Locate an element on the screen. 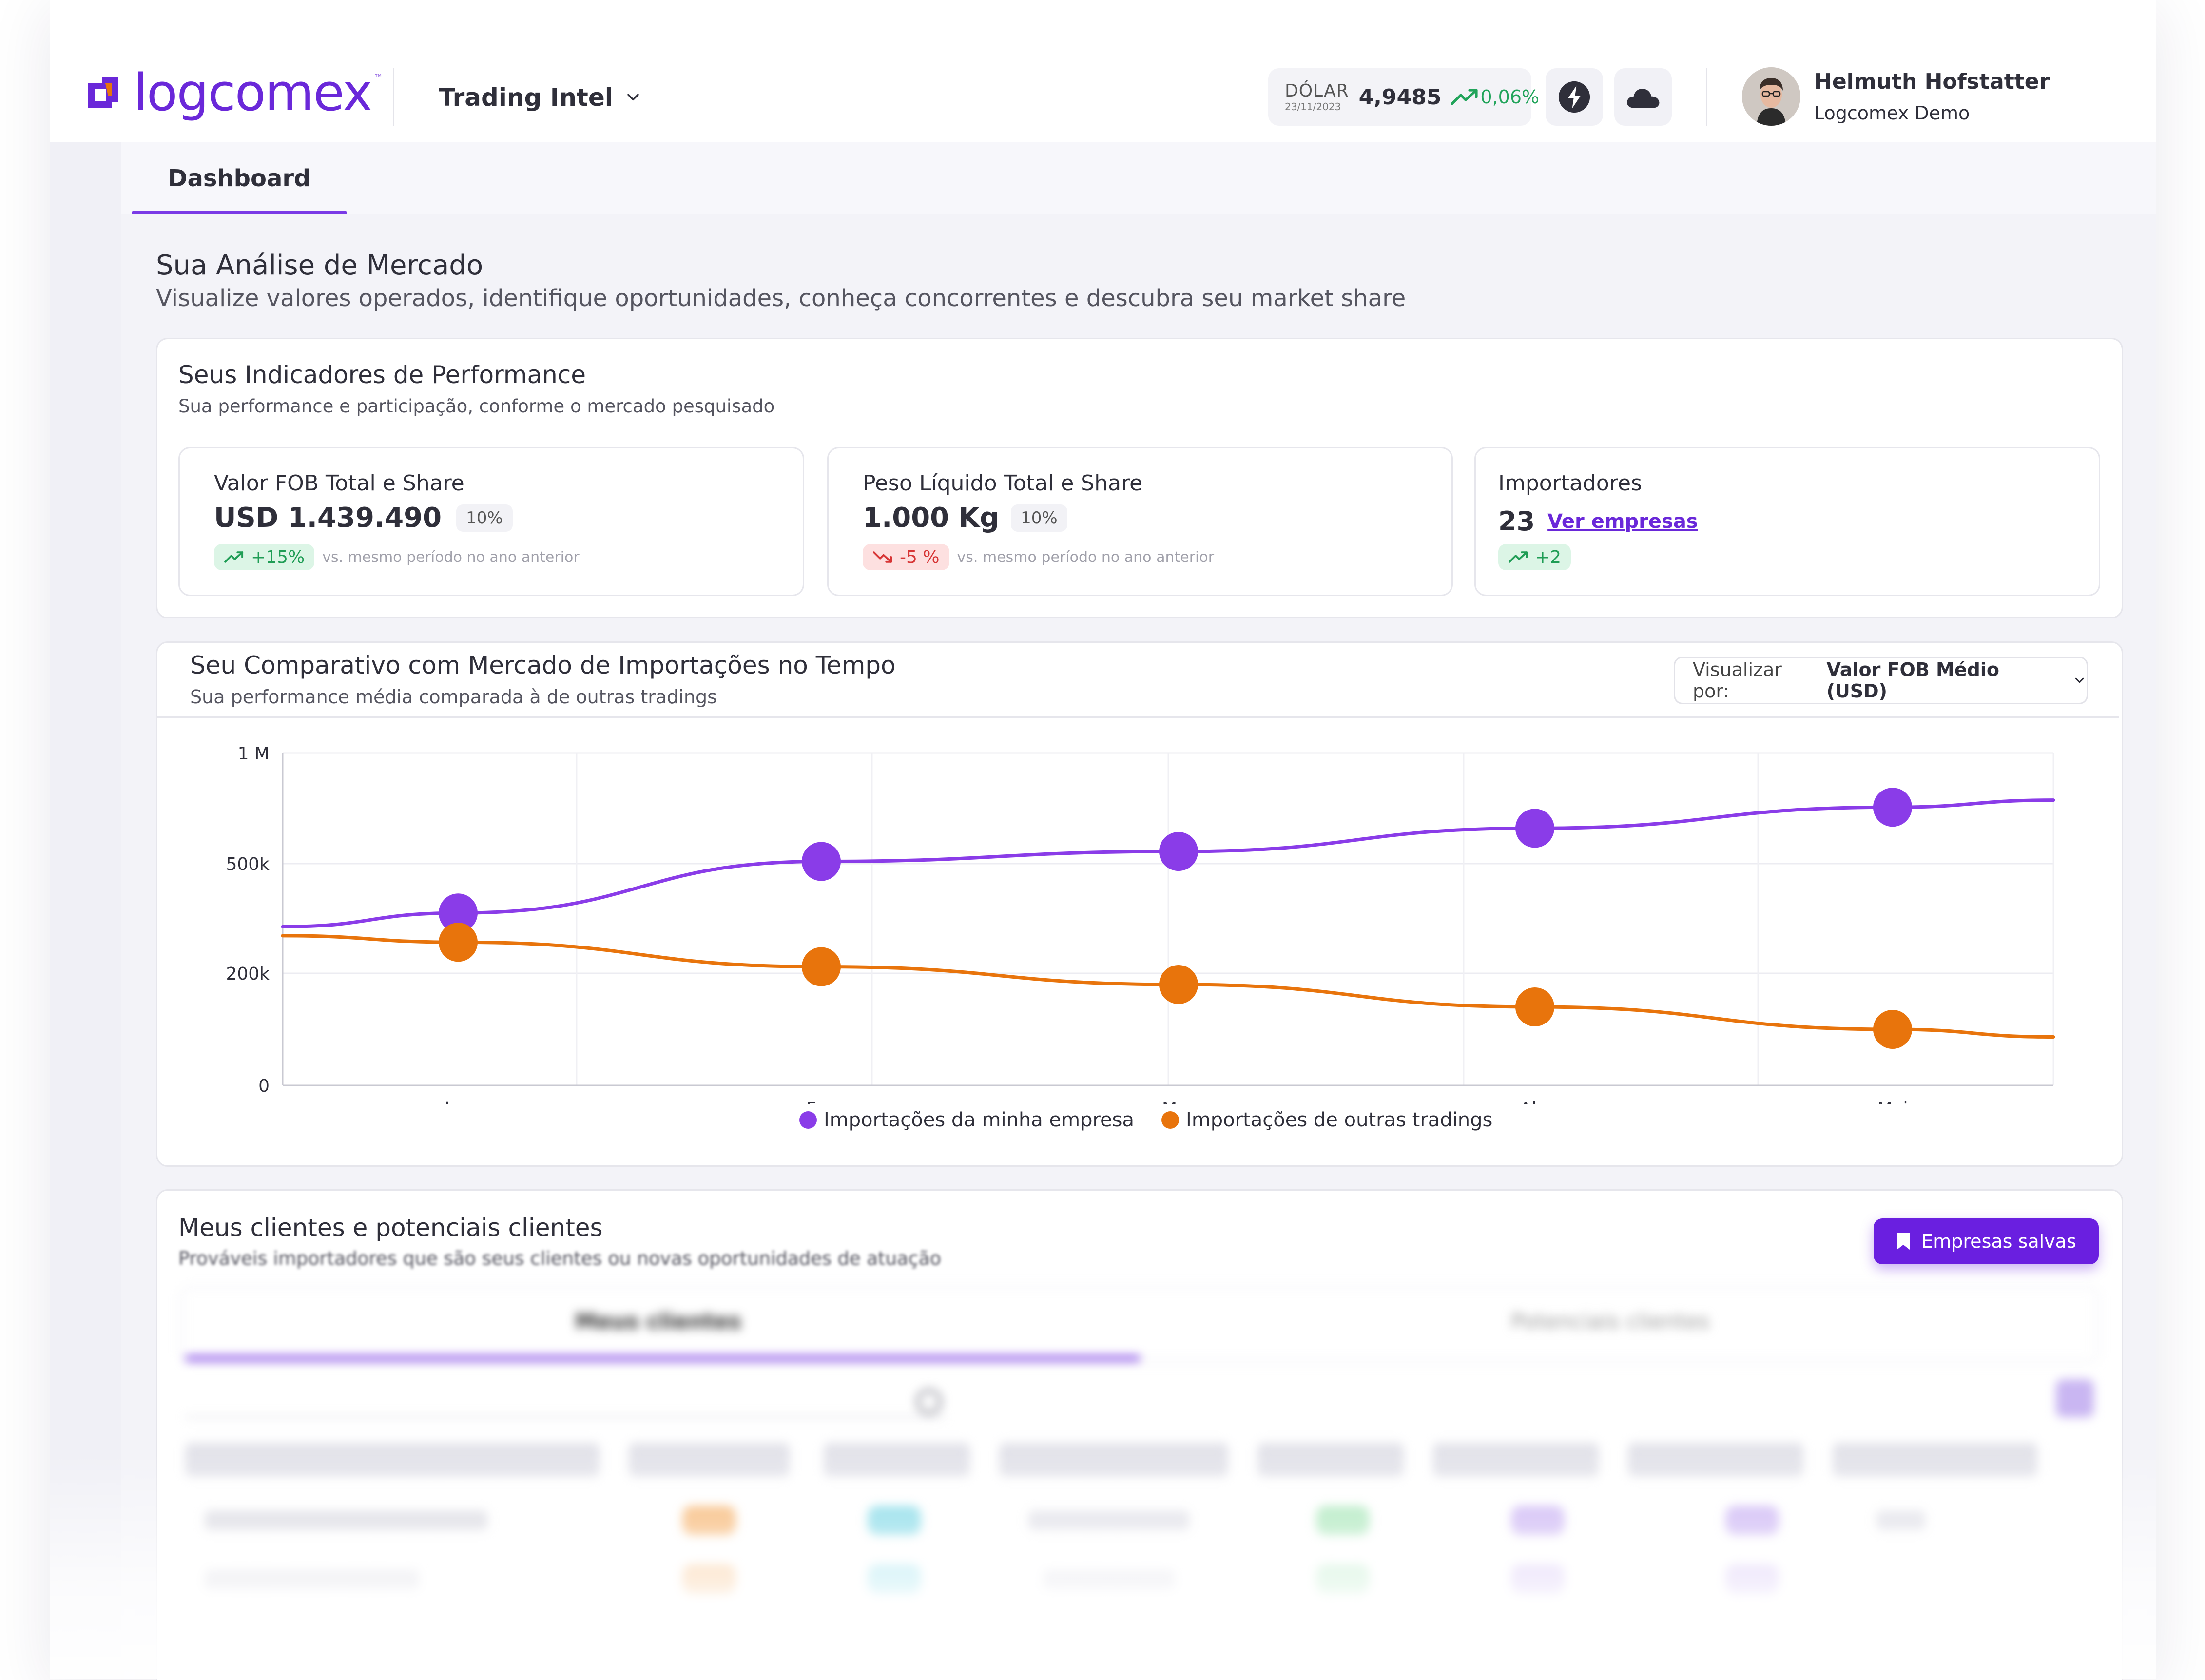 Image resolution: width=2205 pixels, height=1680 pixels. user-name: Helmuth Hofstatter is located at coordinates (1932, 81).